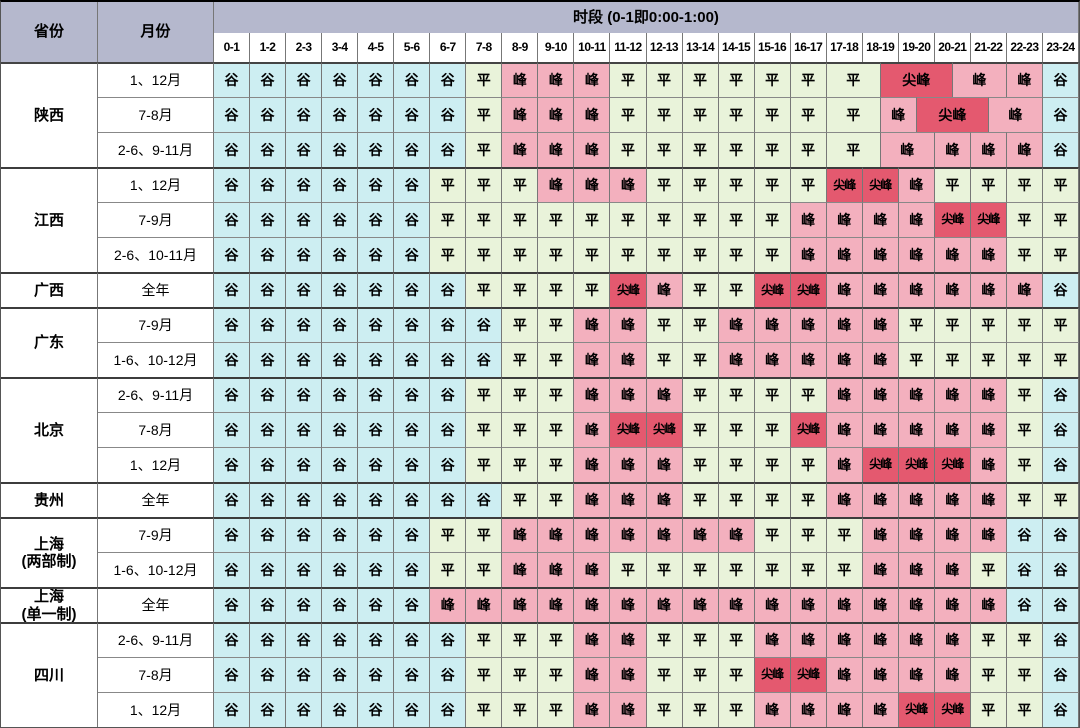 The height and width of the screenshot is (728, 1080). What do you see at coordinates (156, 394) in the screenshot?
I see `month-cell: 2-6、9-11月` at bounding box center [156, 394].